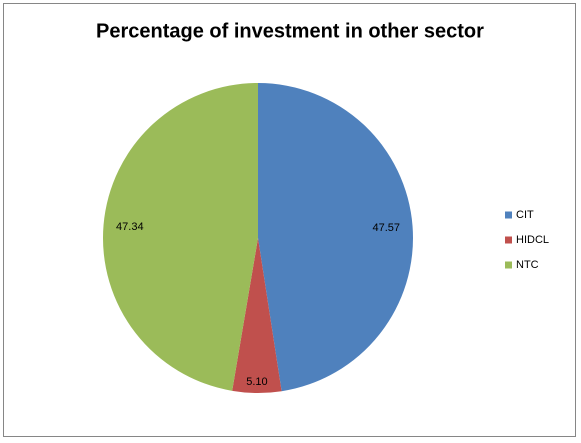  What do you see at coordinates (532, 240) in the screenshot?
I see `legend-label: HIDCL` at bounding box center [532, 240].